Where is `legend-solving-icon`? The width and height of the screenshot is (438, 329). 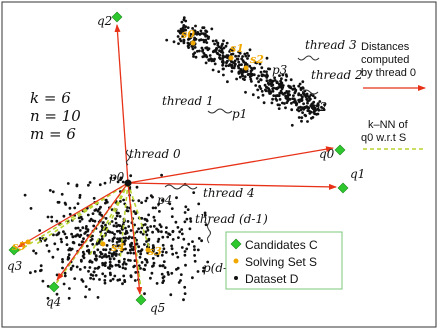
legend-solving-icon is located at coordinates (236, 261).